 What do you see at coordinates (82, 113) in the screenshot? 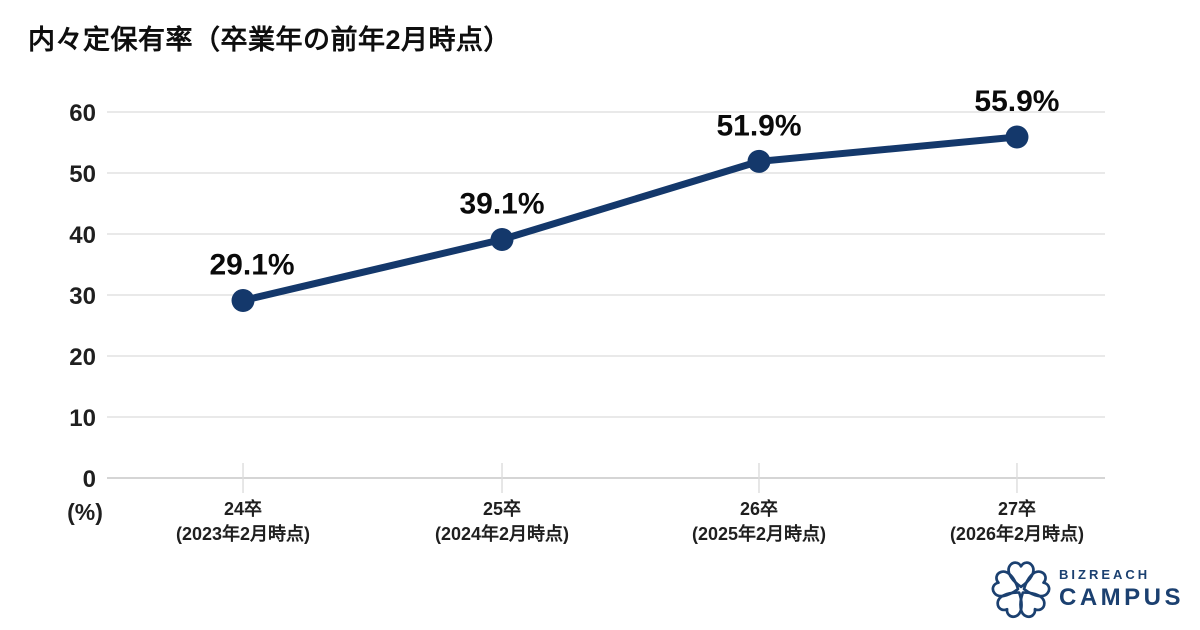
I see `y-tick-label: 60` at bounding box center [82, 113].